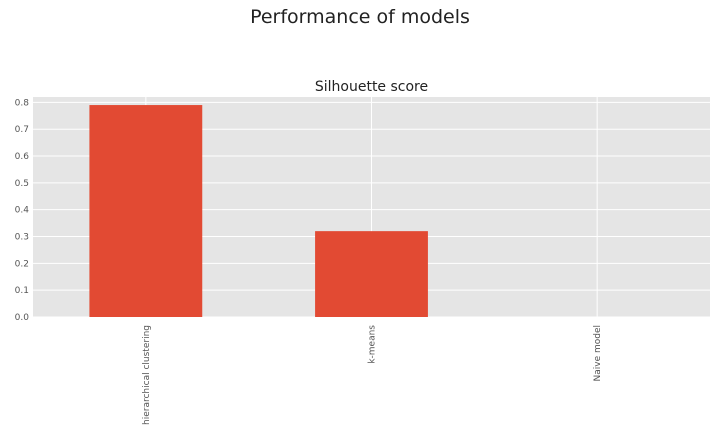  What do you see at coordinates (22, 184) in the screenshot?
I see `y-tick-label: 0.5` at bounding box center [22, 184].